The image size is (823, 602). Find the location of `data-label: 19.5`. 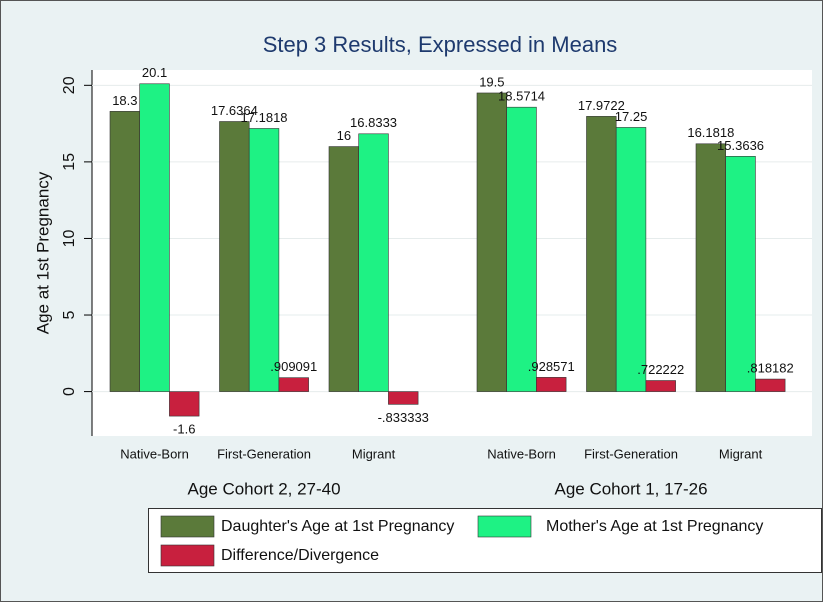

data-label: 19.5 is located at coordinates (491, 81).